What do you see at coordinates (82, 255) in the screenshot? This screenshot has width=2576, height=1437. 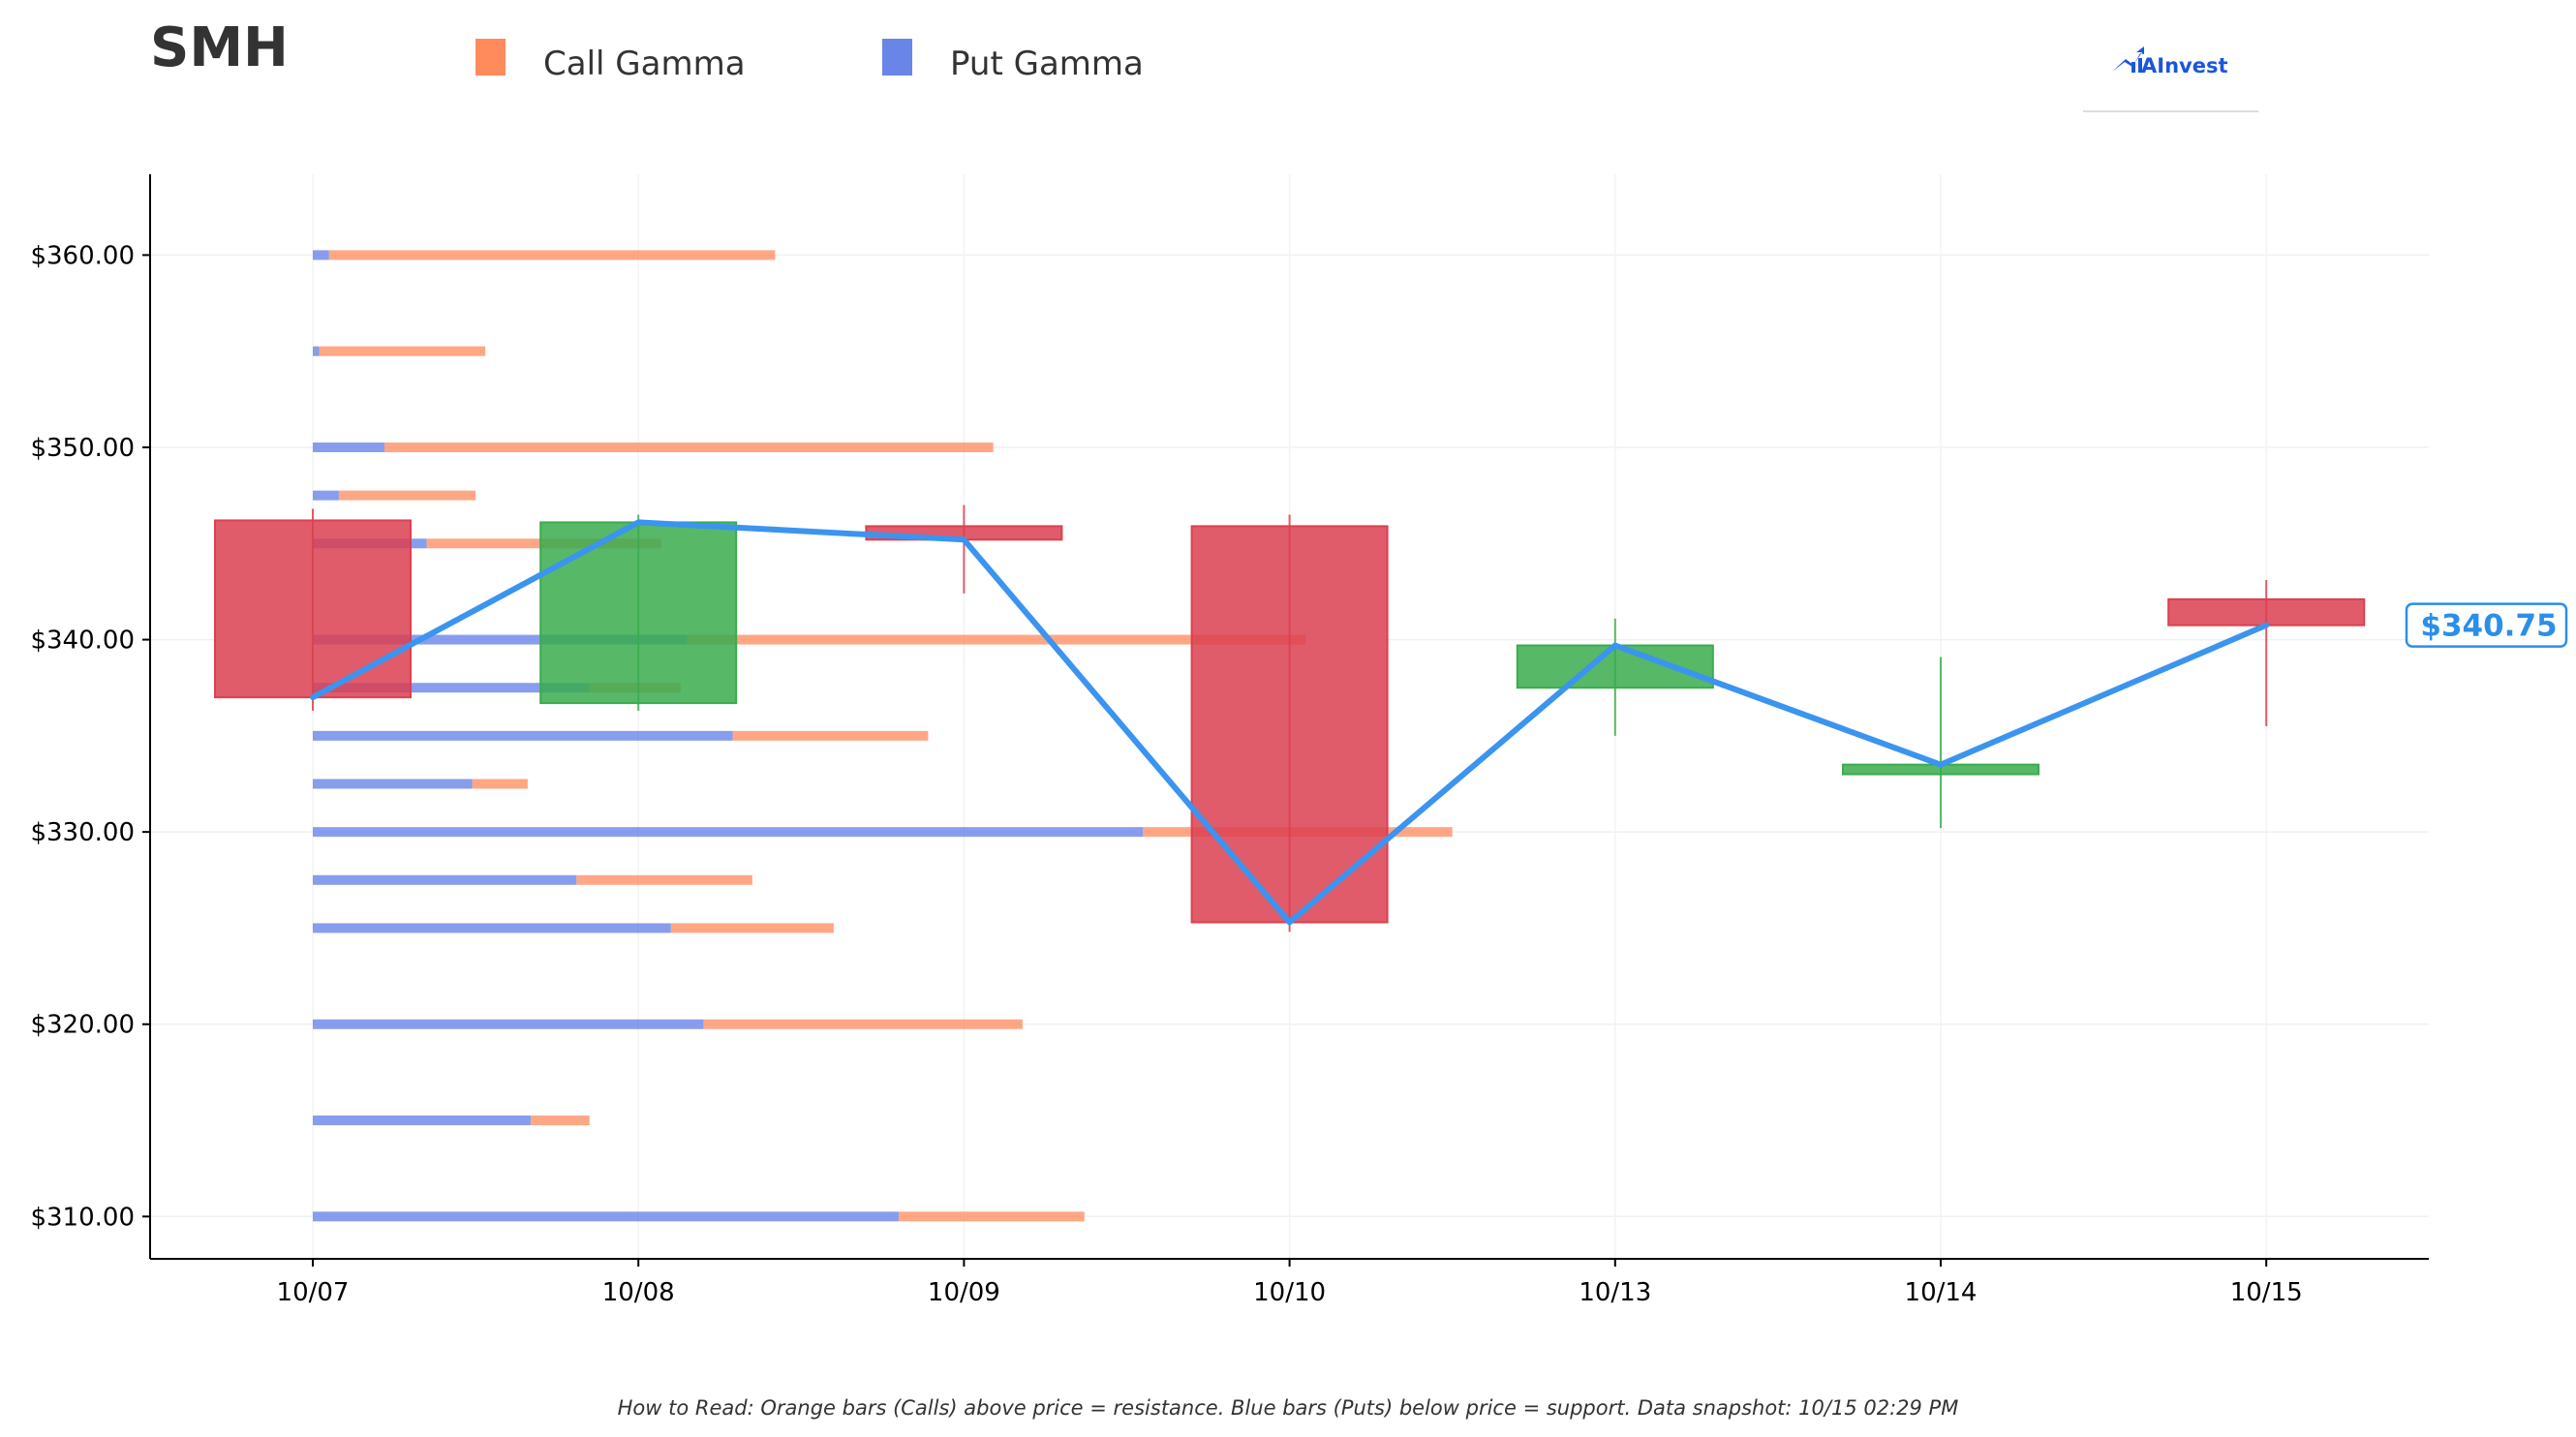 I see `y-tick-label-5: $360.00` at bounding box center [82, 255].